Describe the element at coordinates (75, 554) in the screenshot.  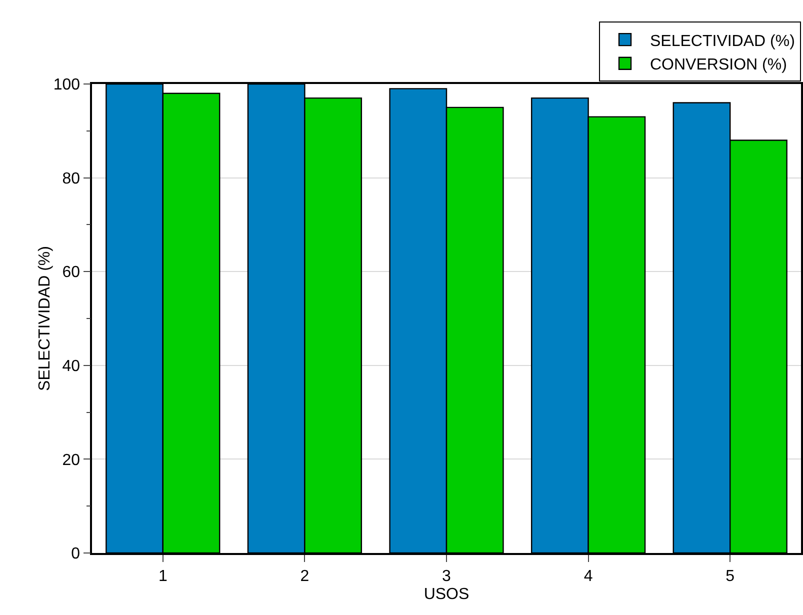
I see `y-tick-label: 0` at that location.